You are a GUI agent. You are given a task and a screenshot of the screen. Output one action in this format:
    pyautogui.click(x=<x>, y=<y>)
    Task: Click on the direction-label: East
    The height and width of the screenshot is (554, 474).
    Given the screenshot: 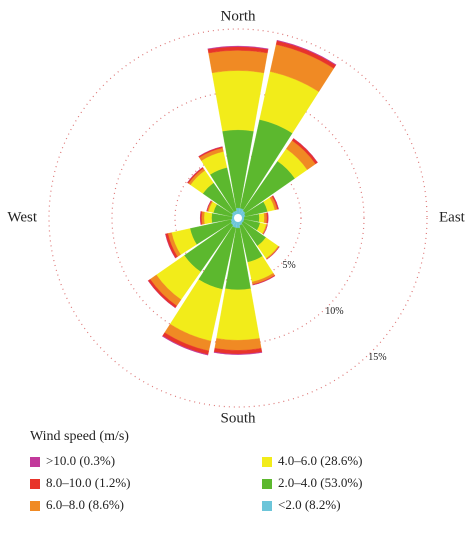 What is the action you would take?
    pyautogui.click(x=452, y=217)
    